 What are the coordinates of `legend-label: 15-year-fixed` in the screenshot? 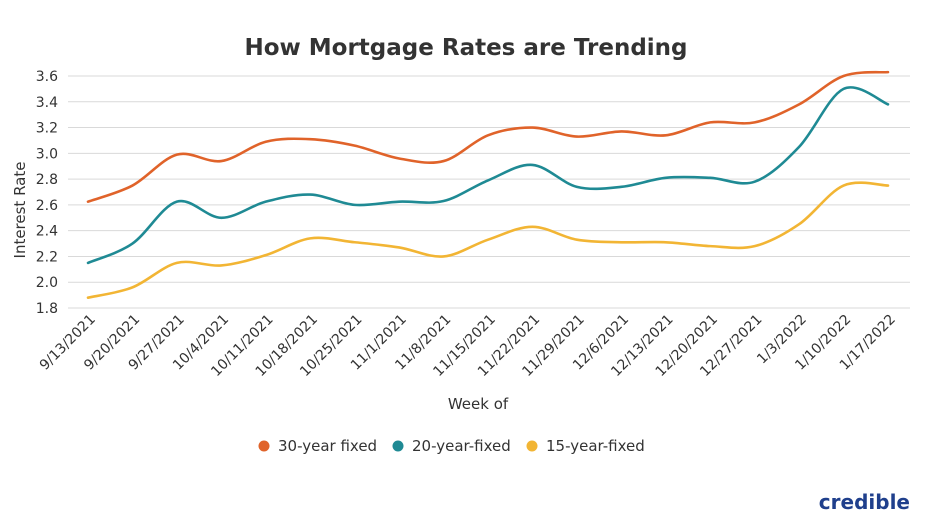 It's located at (595, 446).